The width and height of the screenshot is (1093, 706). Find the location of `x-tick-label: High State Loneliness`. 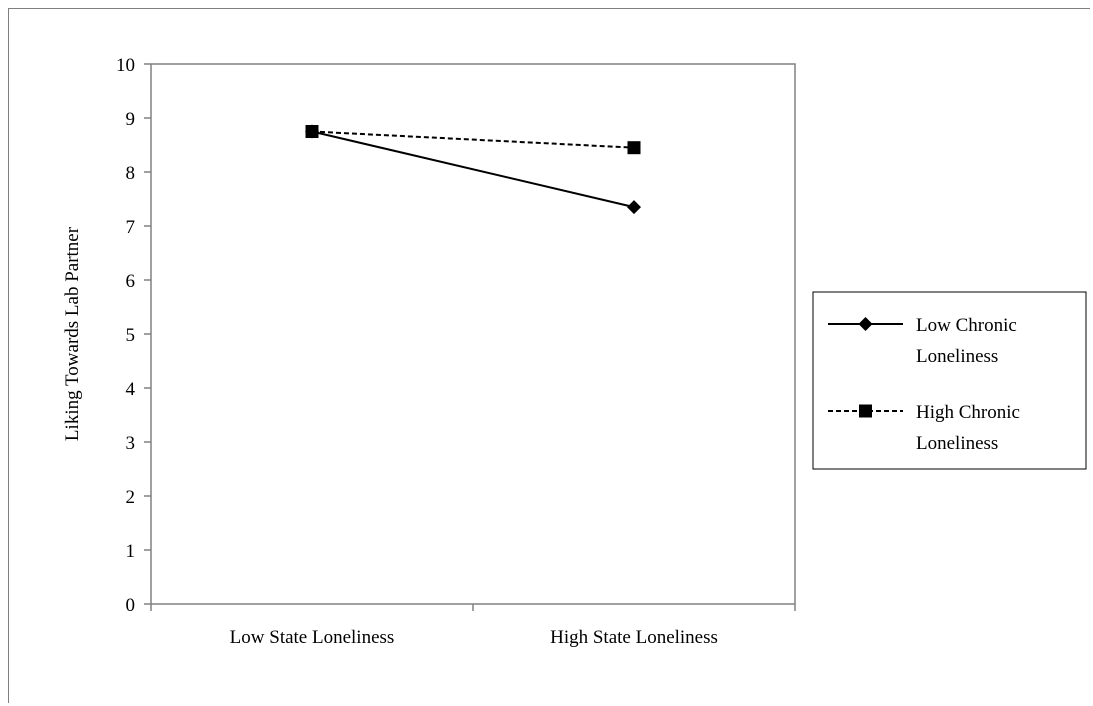

x-tick-label: High State Loneliness is located at coordinates (634, 637).